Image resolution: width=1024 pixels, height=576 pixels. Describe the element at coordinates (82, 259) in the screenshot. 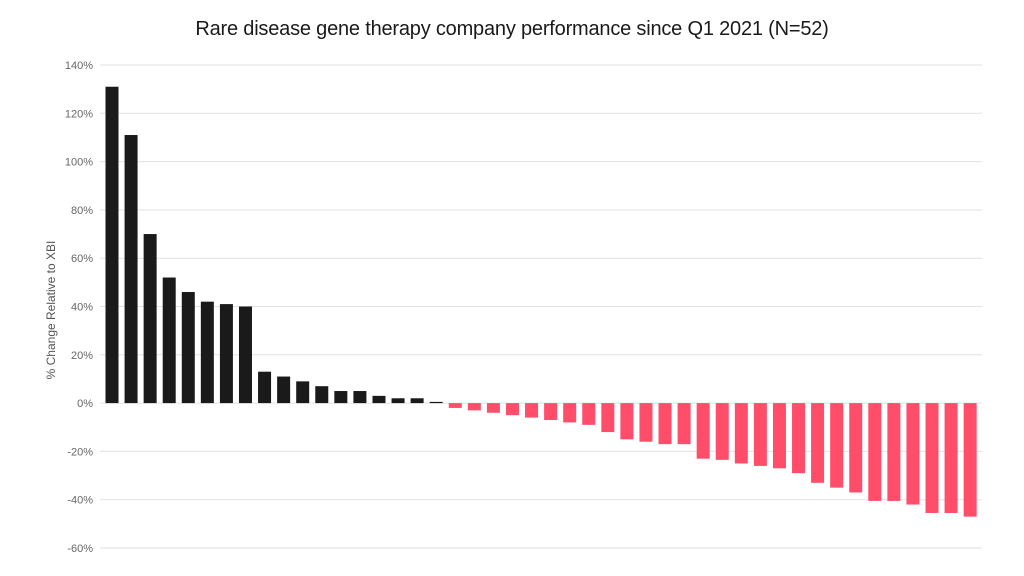

I see `y-tick-label: 60%` at that location.